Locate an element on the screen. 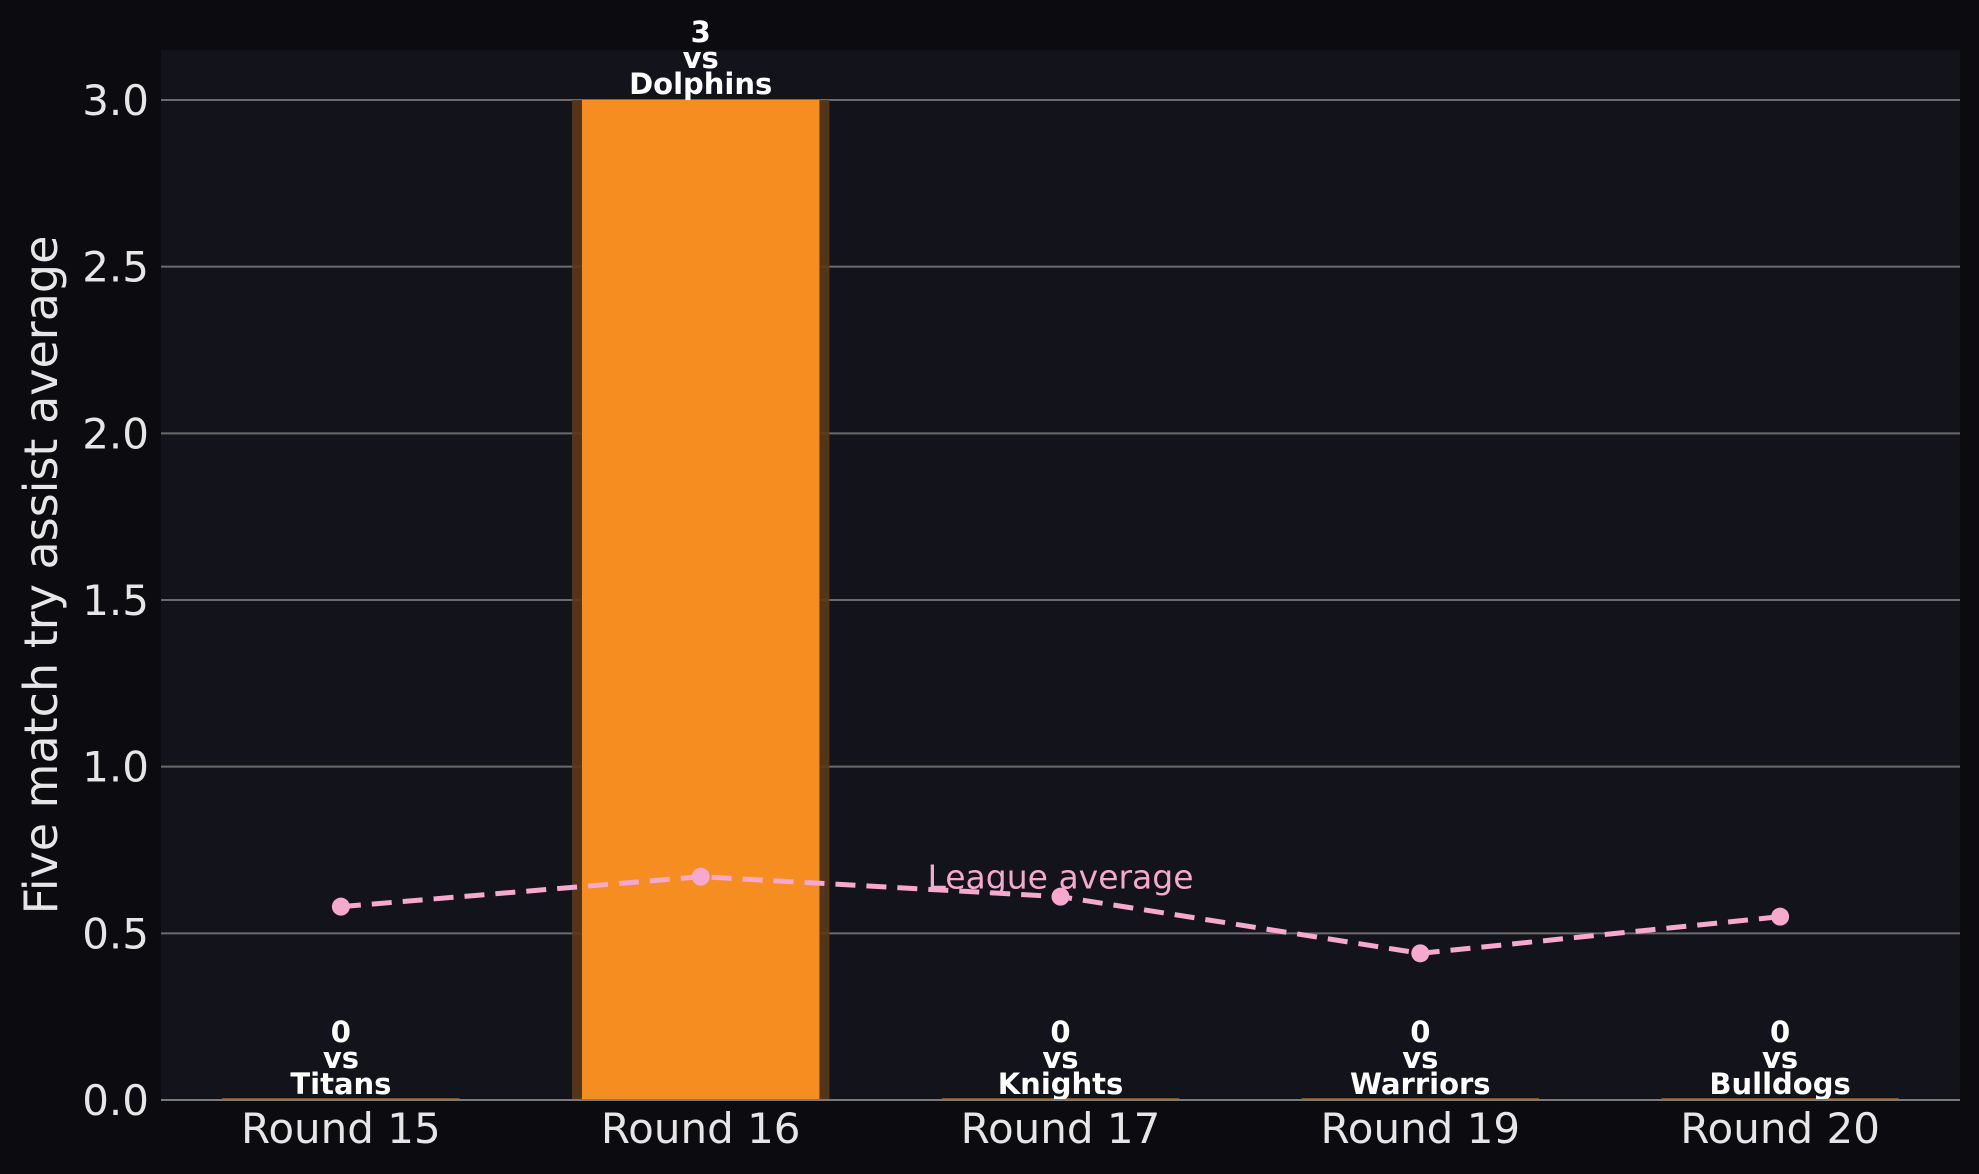 The image size is (1979, 1174). y-tick-label: 2.5 is located at coordinates (115, 267).